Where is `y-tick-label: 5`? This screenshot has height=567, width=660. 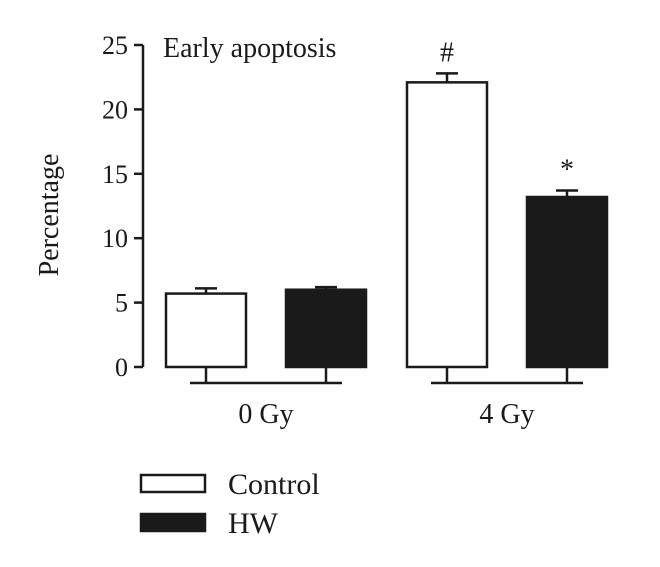
y-tick-label: 5 is located at coordinates (121, 303).